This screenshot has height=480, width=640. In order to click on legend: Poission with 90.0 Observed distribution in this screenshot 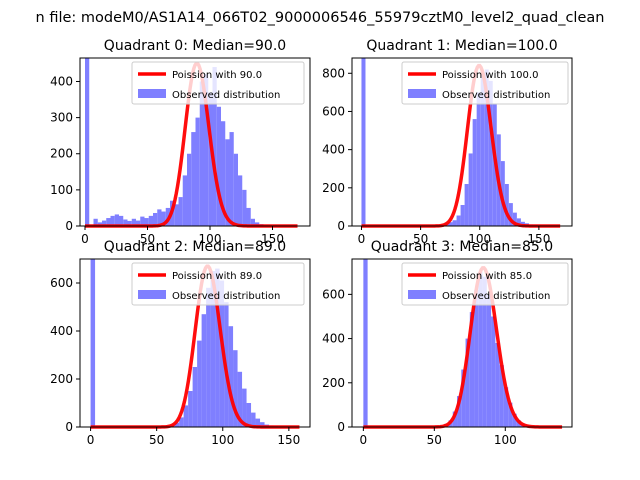, I will do `click(218, 83)`.